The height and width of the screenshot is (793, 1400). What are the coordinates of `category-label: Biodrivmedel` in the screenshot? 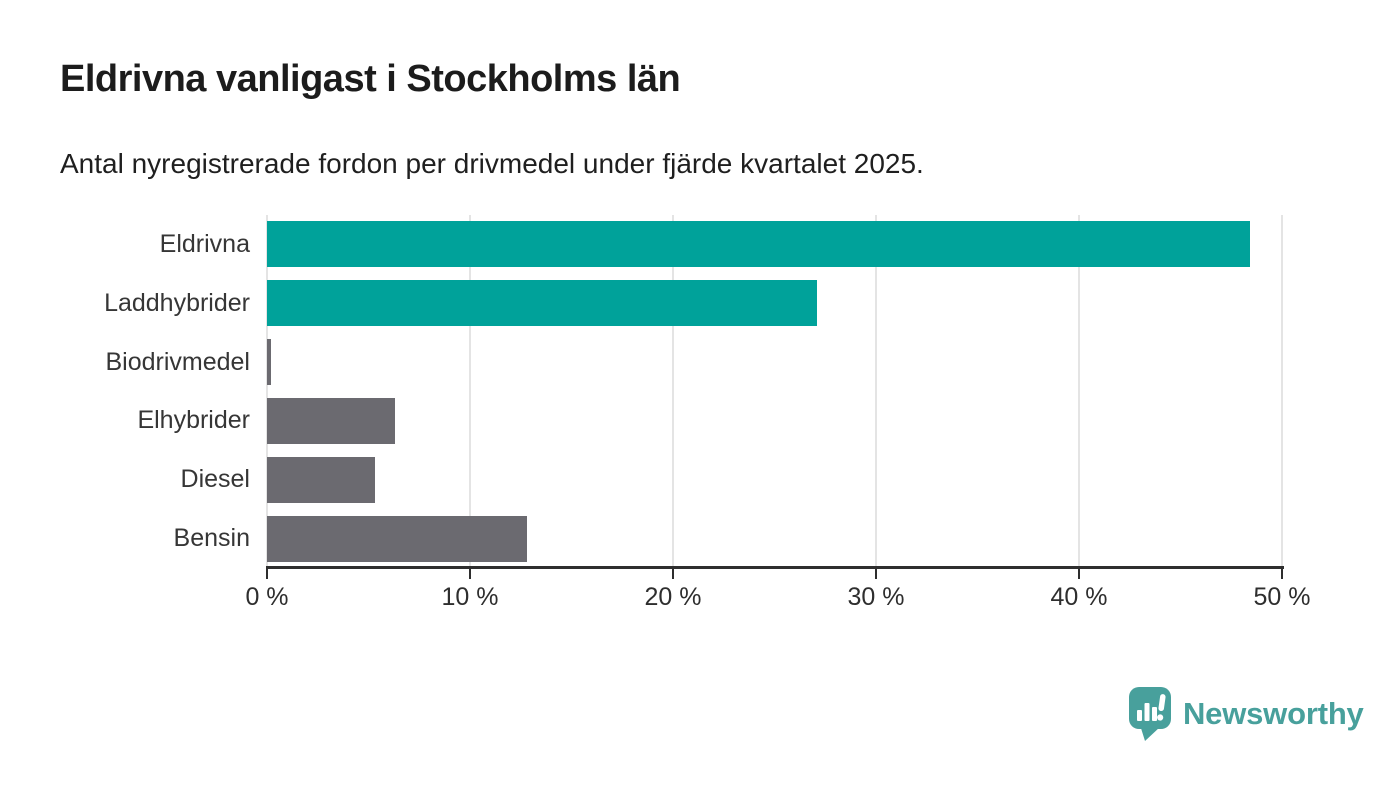 It's located at (177, 361).